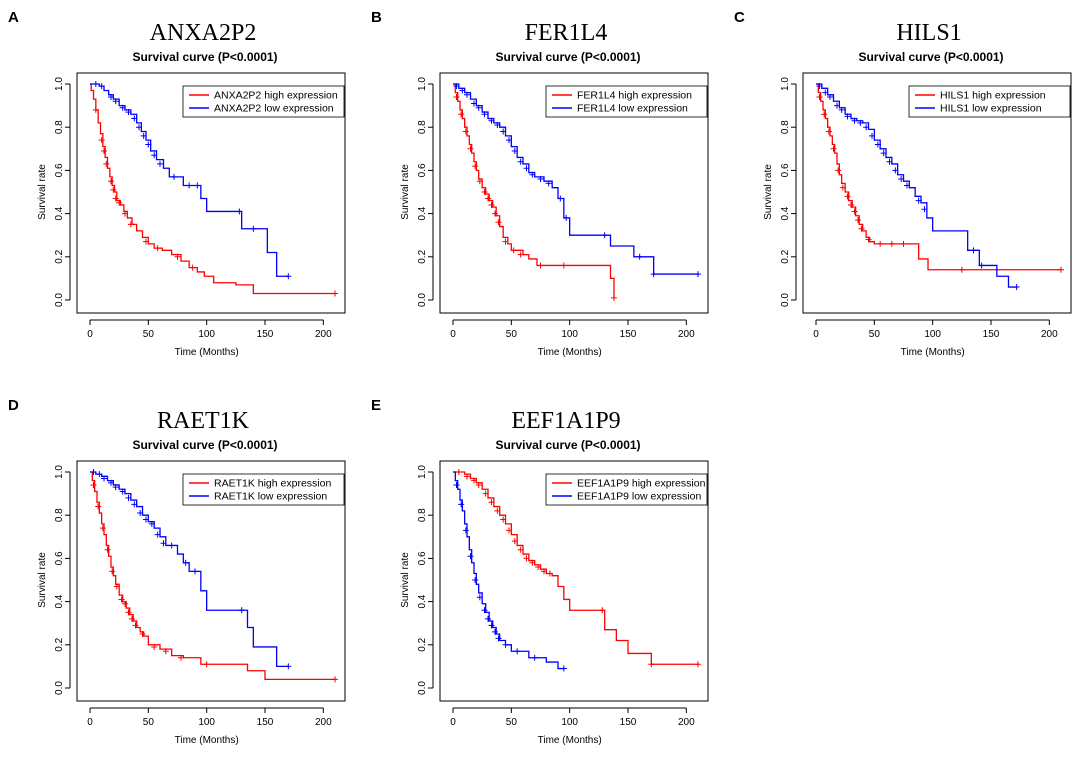 This screenshot has height=761, width=1084. I want to click on plot-frame, so click(211, 581).